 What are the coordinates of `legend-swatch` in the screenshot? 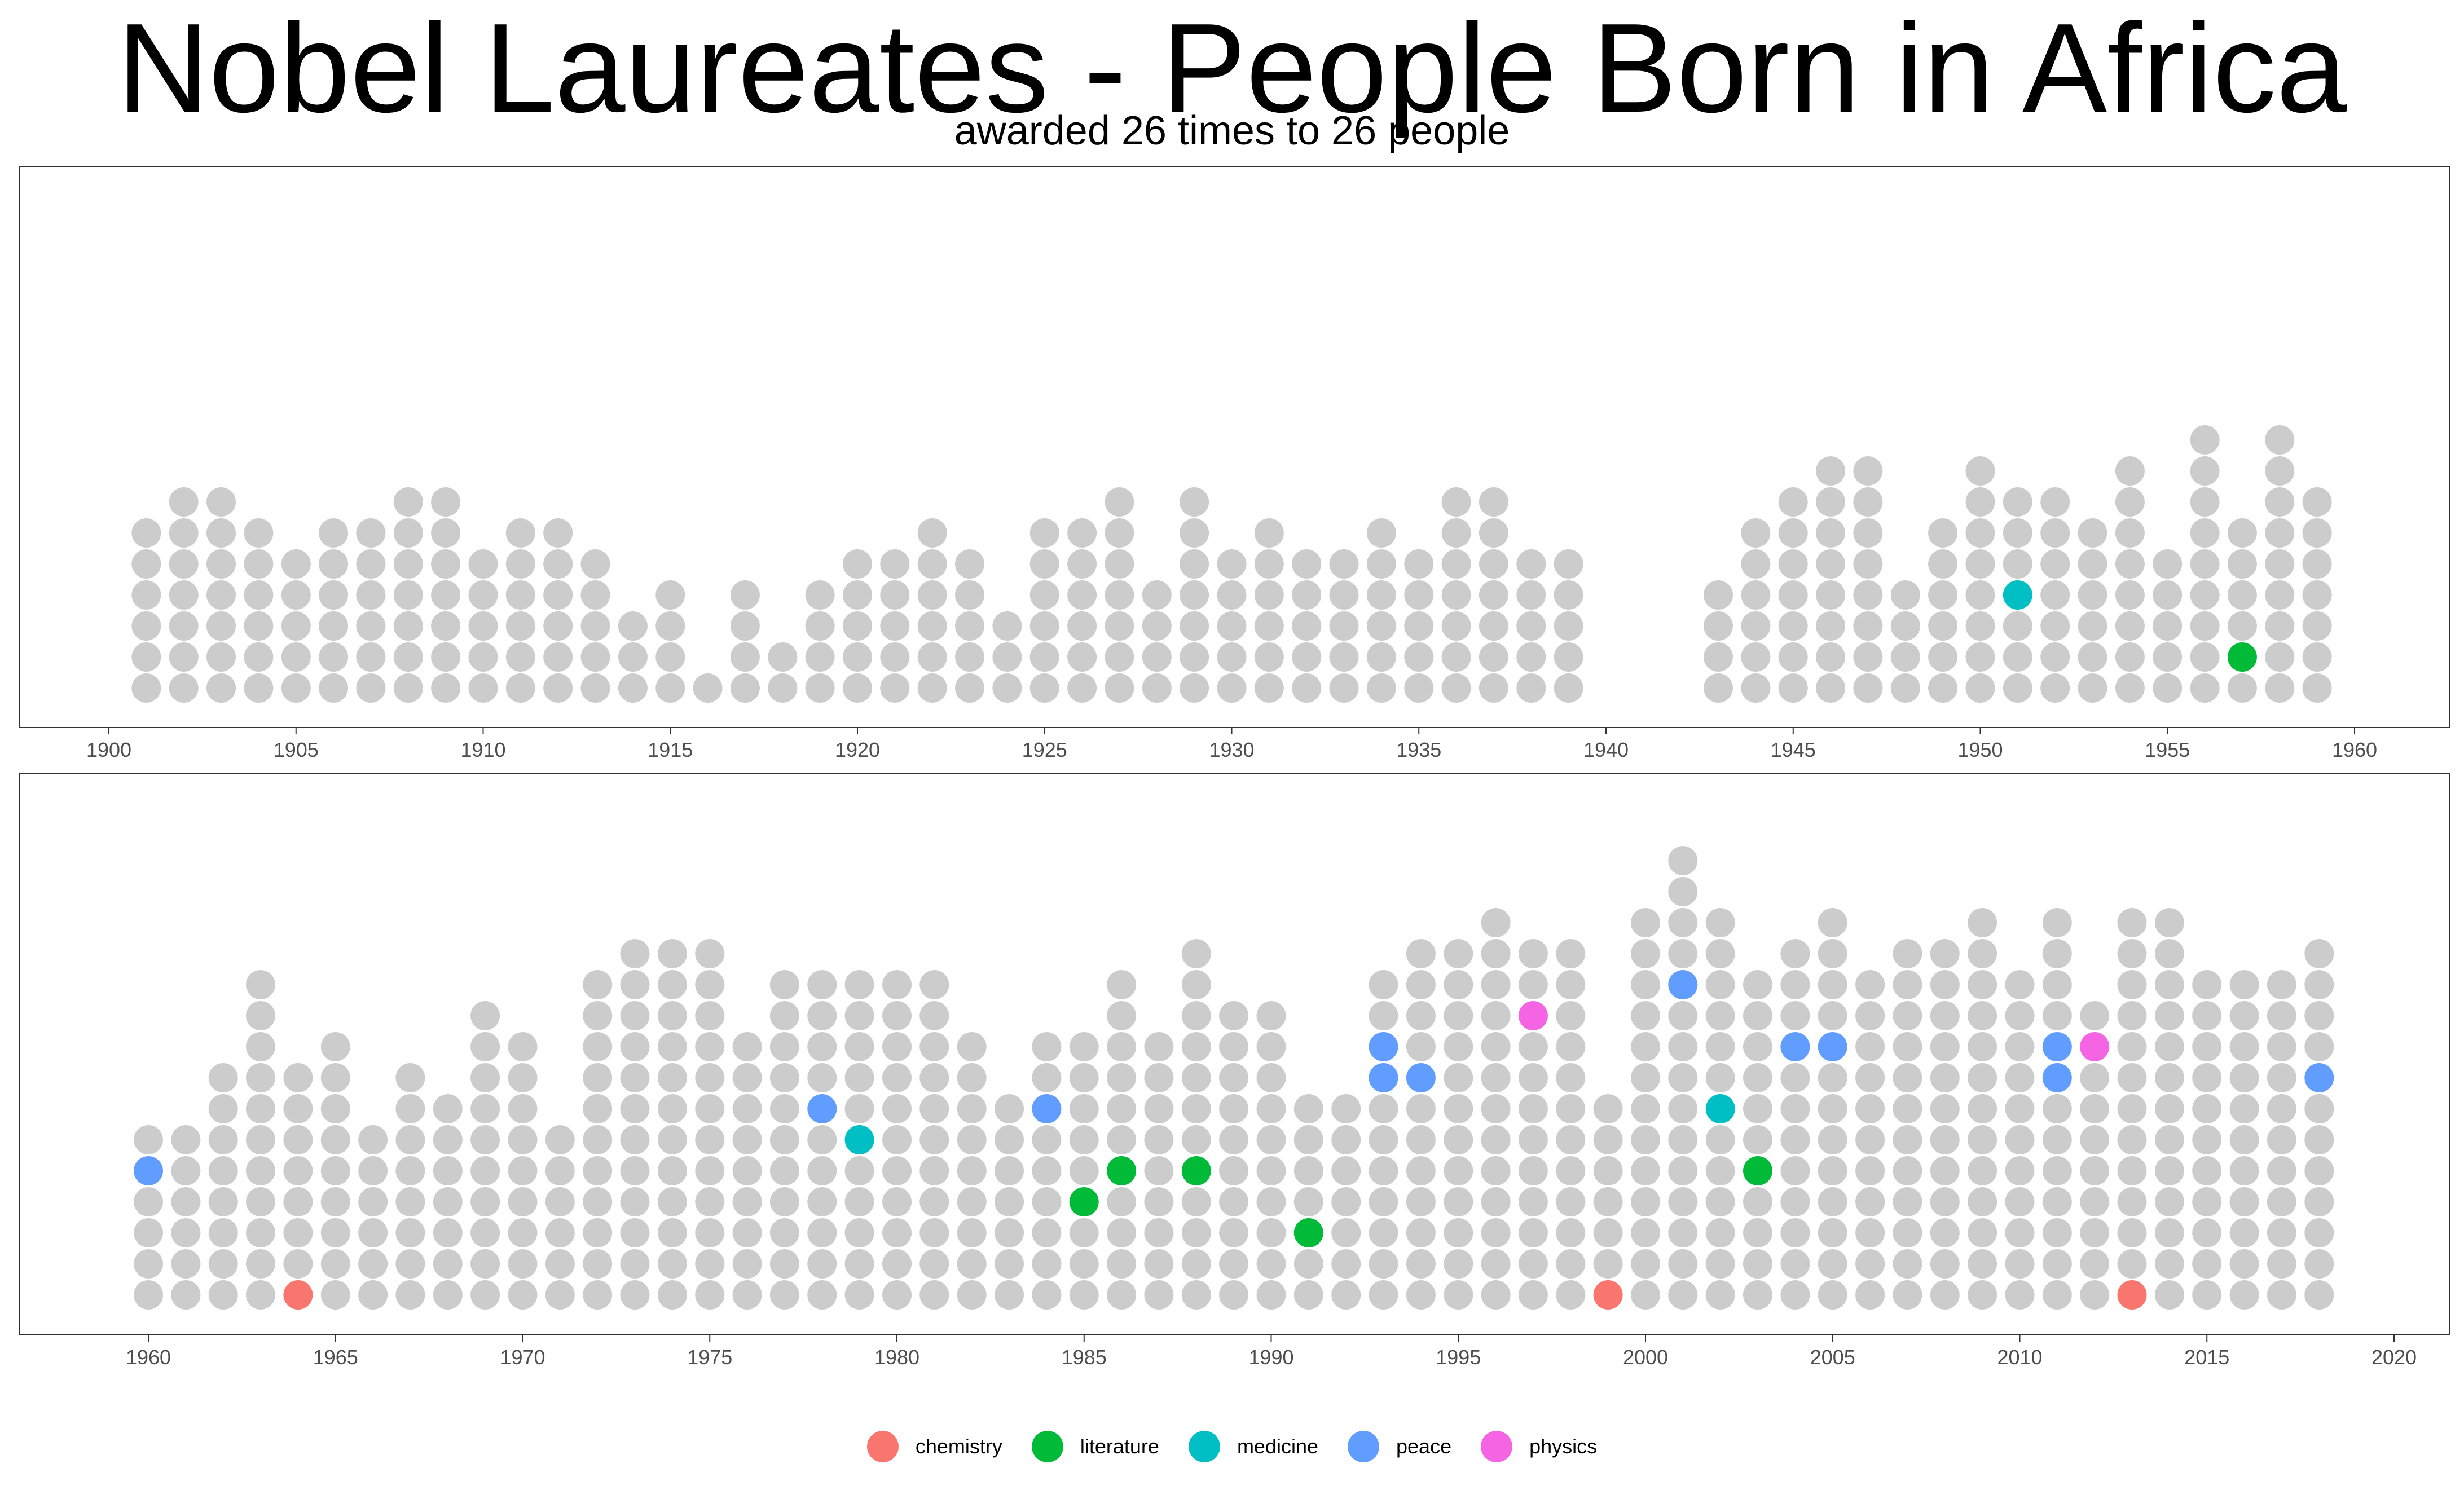 It's located at (1497, 1446).